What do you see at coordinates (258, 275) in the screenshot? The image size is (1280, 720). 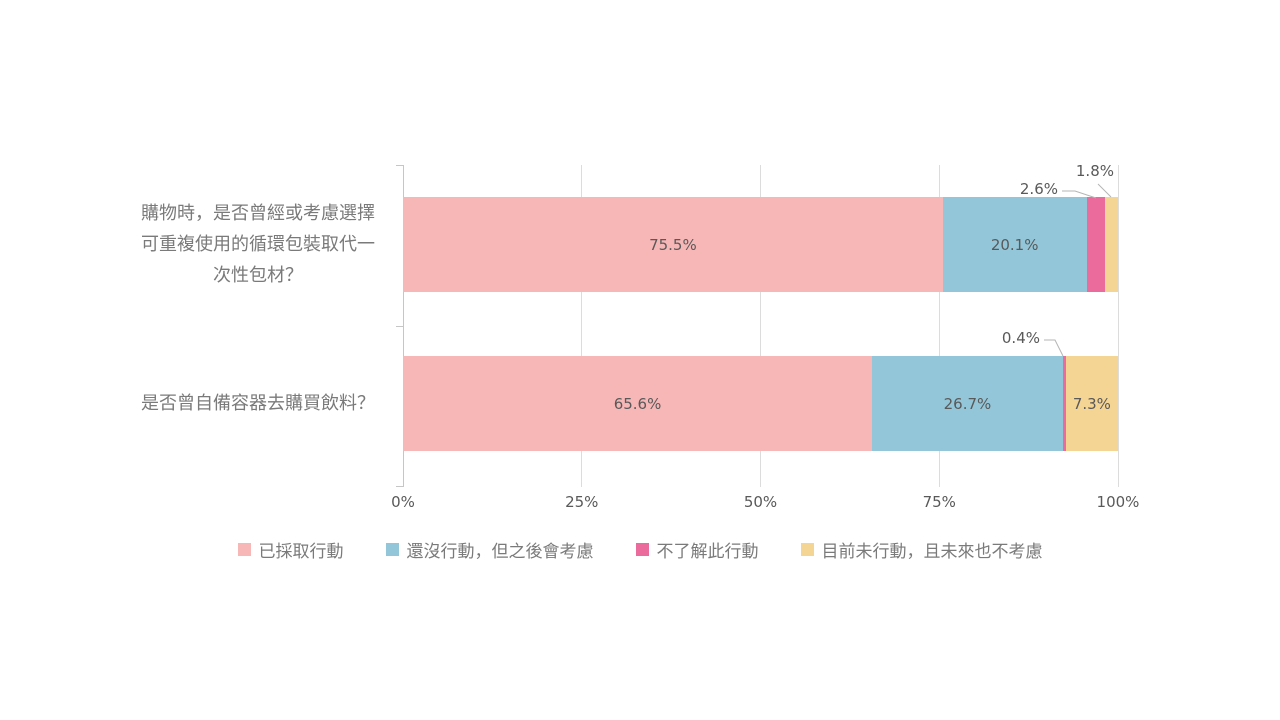 I see `category-label-line: 次性包材？` at bounding box center [258, 275].